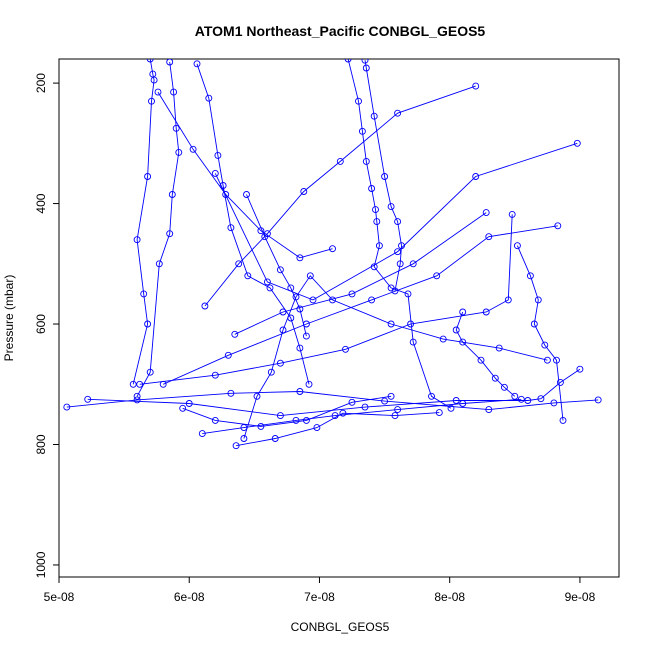 This screenshot has width=650, height=650. What do you see at coordinates (41, 564) in the screenshot?
I see `y-tick-label: 1000` at bounding box center [41, 564].